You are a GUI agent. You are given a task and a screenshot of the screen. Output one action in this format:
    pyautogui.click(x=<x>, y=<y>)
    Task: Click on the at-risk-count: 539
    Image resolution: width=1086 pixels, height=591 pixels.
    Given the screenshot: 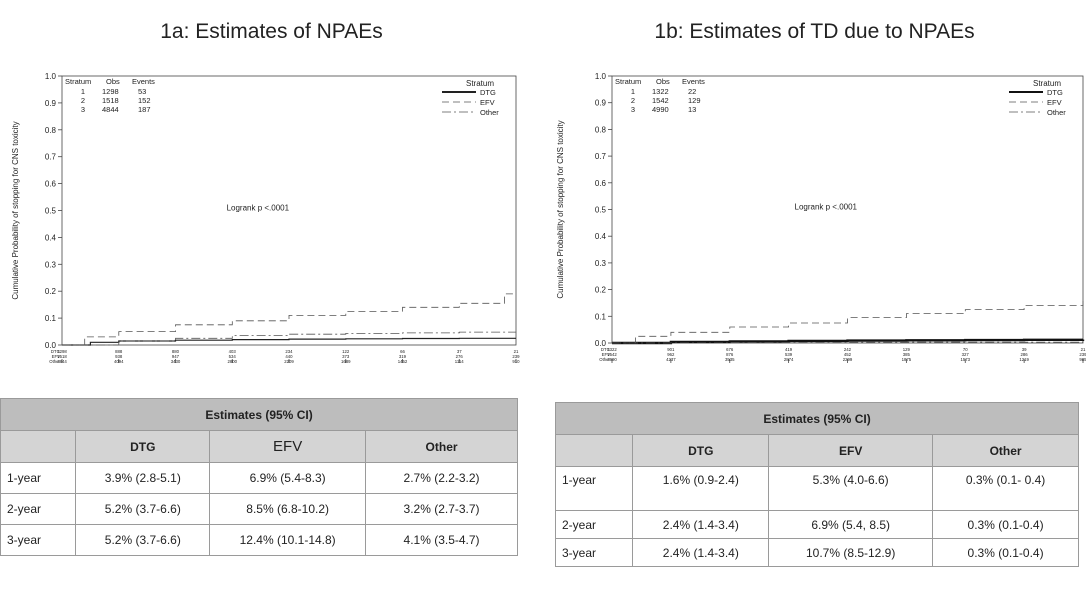 What is the action you would take?
    pyautogui.click(x=789, y=354)
    